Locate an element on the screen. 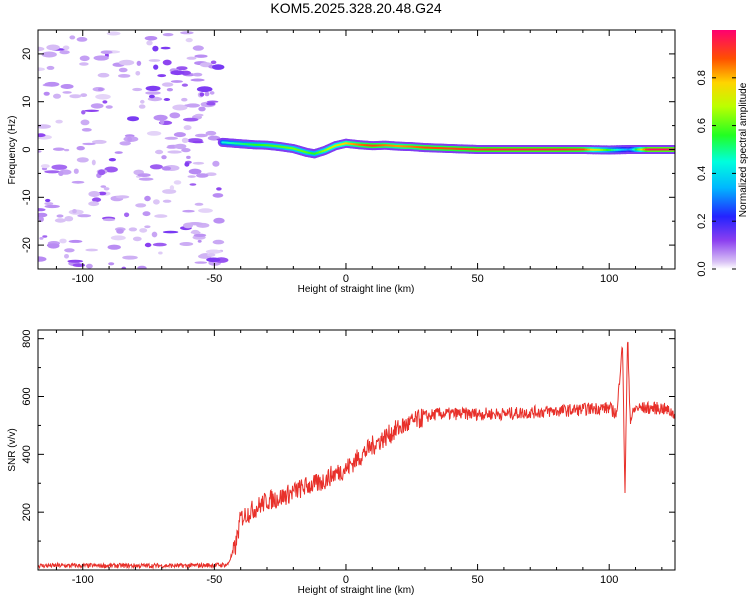  x-tick-label: 50 is located at coordinates (477, 279).